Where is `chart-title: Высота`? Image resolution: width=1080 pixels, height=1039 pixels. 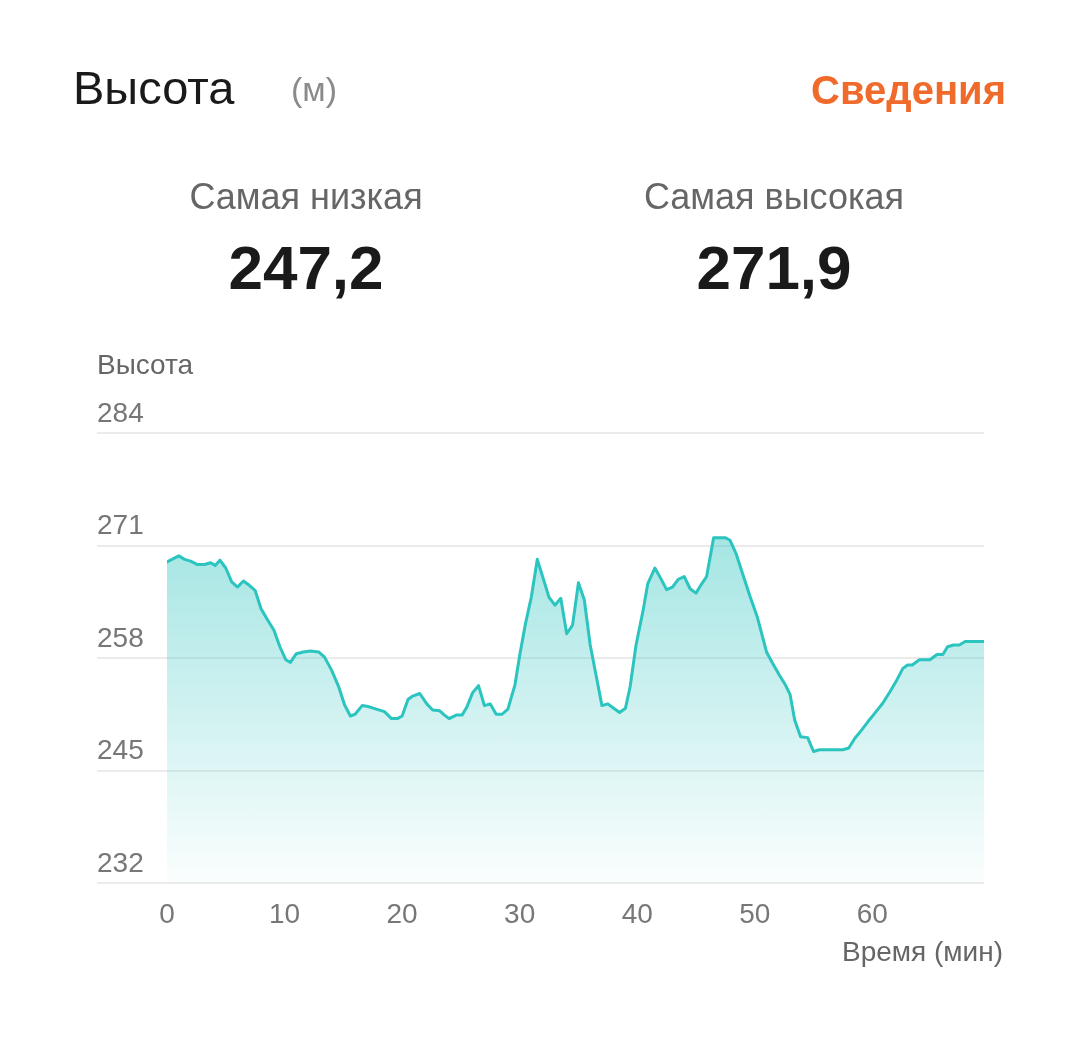 chart-title: Высота is located at coordinates (154, 87).